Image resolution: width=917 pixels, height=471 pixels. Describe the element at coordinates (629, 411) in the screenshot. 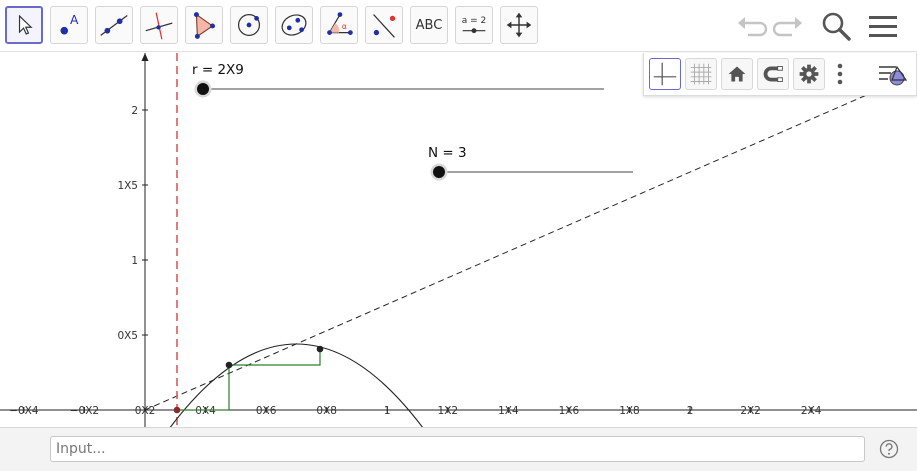

I see `x-tick-label: 1X8` at that location.